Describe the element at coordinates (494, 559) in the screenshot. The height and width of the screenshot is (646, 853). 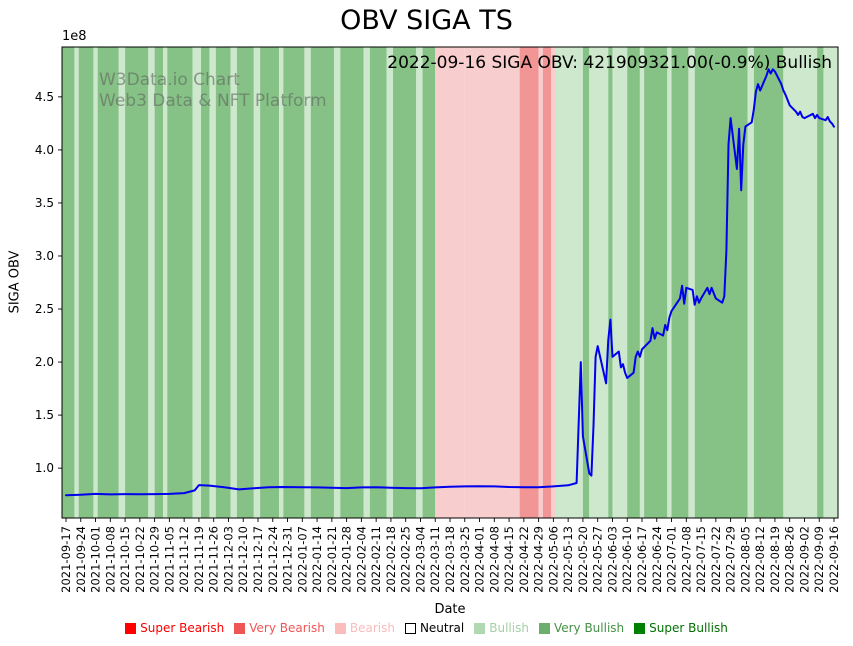
I see `x-tick-label: 2022-04-08` at that location.